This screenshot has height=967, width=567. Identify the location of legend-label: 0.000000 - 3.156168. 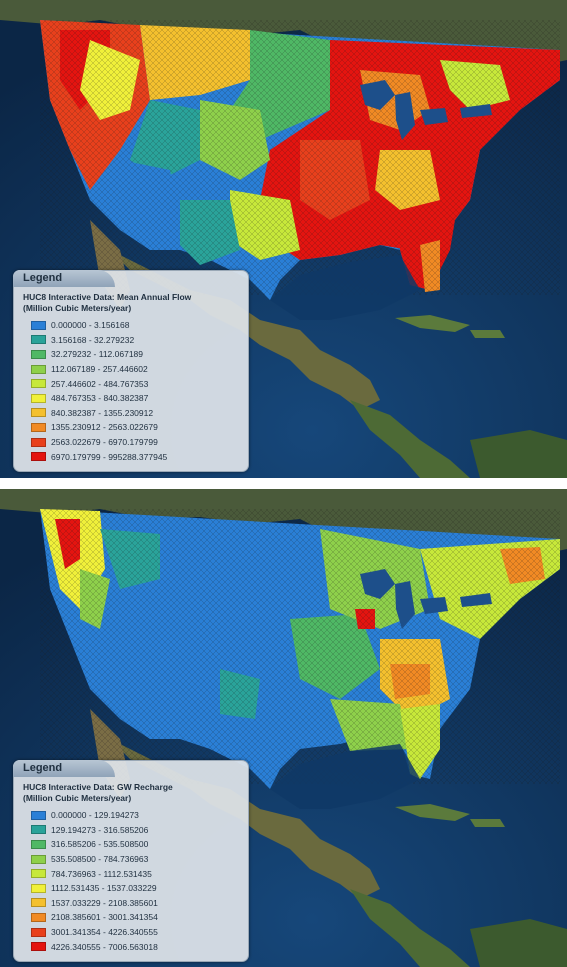
(90, 325).